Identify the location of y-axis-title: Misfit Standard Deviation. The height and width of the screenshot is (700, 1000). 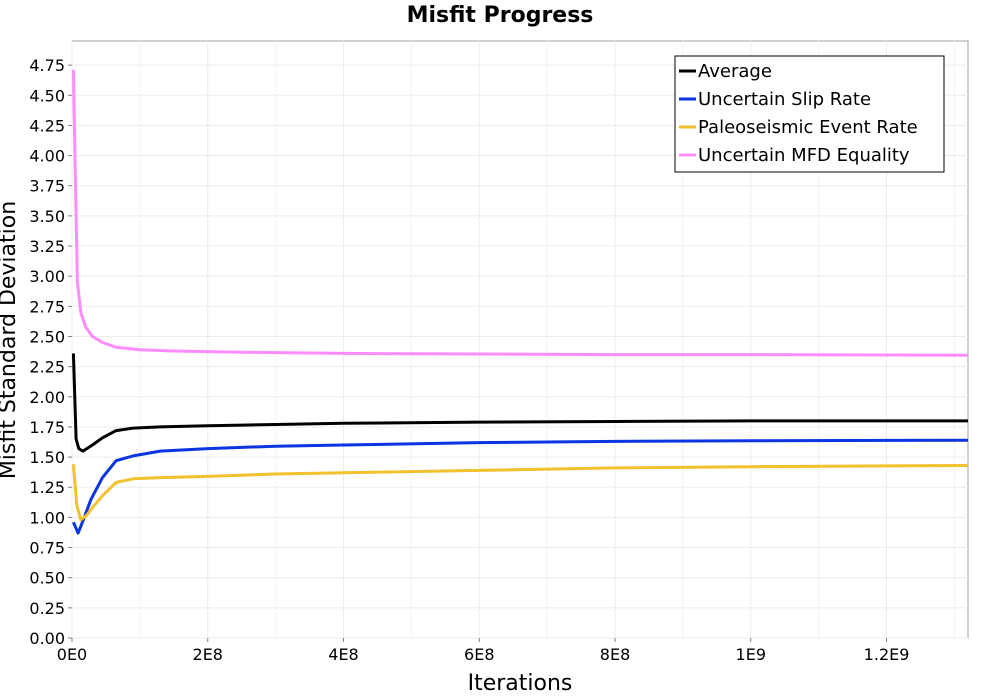
(10, 340).